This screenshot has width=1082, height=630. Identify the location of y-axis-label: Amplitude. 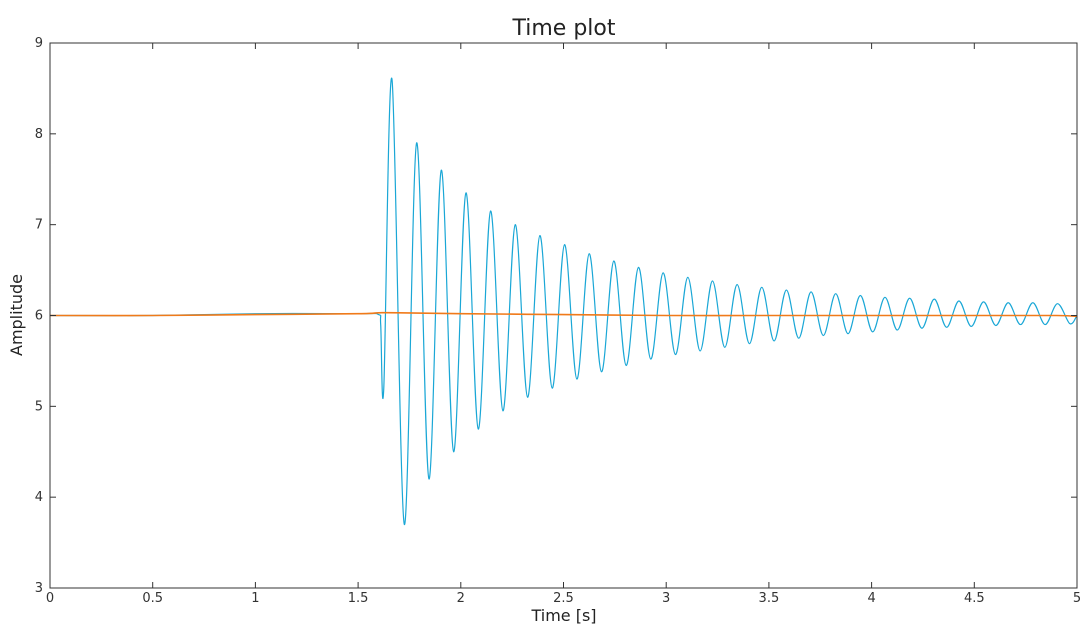
(16, 315).